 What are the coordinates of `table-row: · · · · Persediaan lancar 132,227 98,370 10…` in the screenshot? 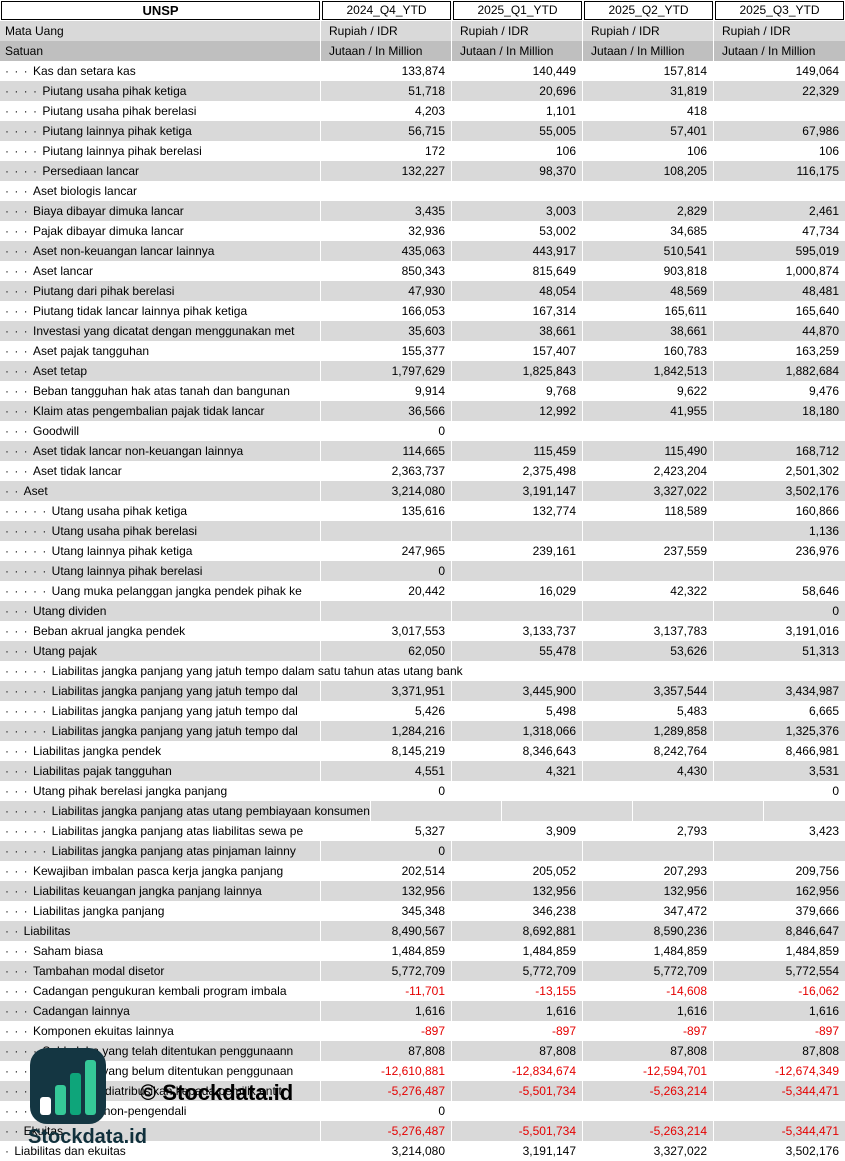 It's located at (422, 171).